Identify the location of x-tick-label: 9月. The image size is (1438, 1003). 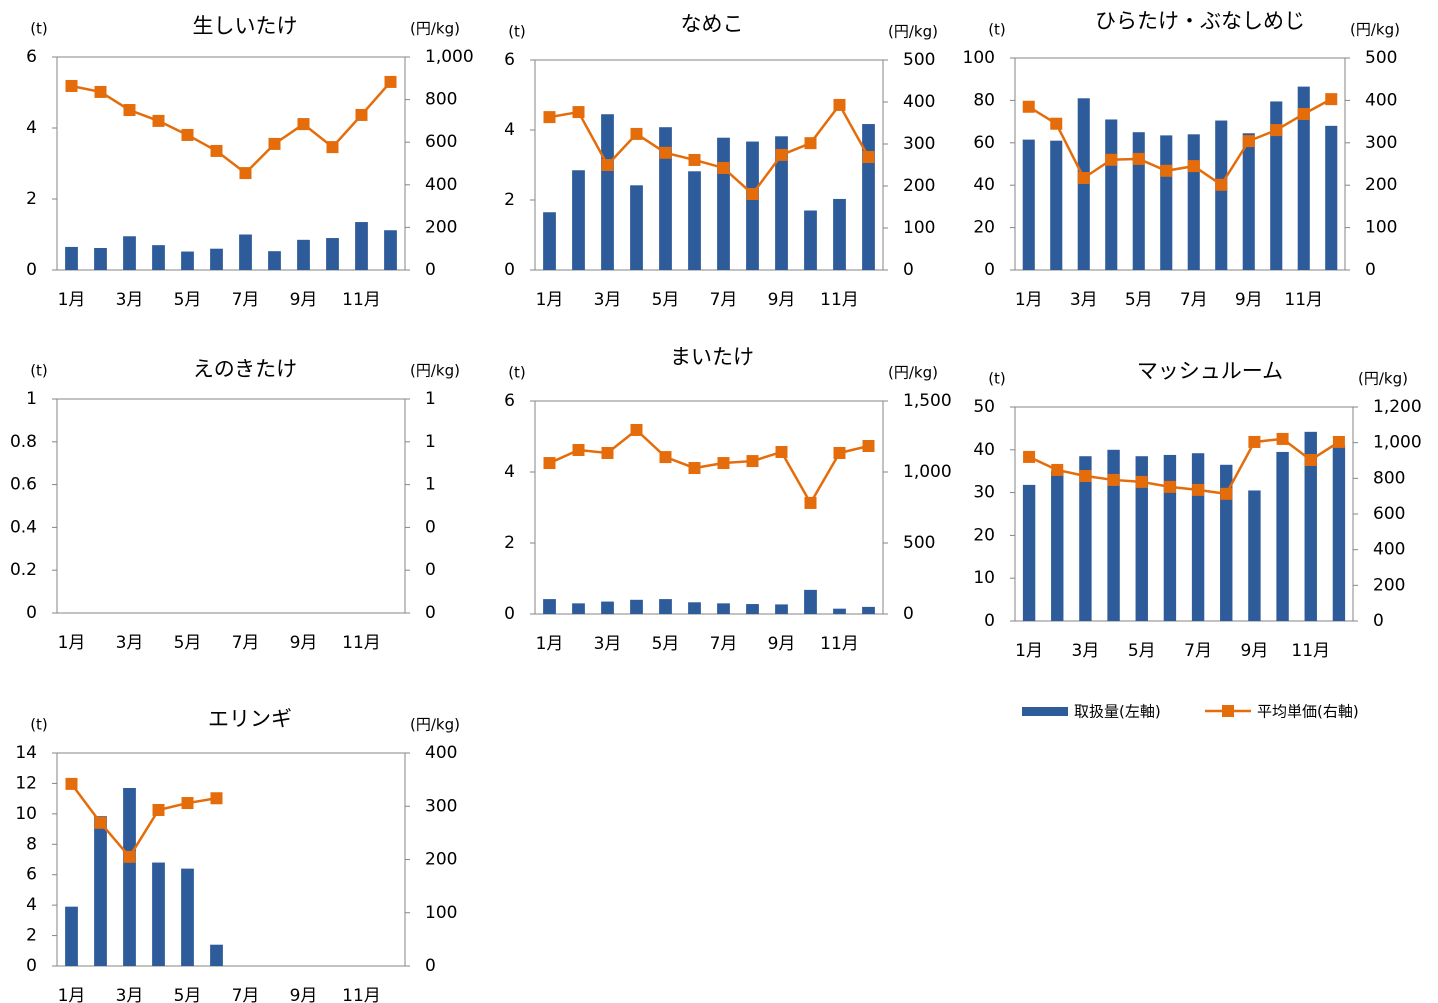
(1255, 651).